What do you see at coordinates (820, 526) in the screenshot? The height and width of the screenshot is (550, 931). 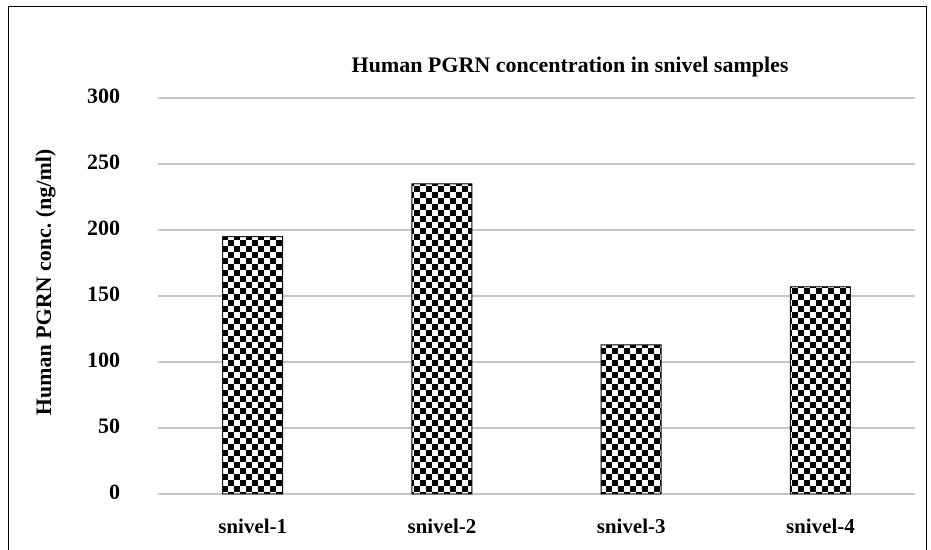 I see `x-tick-label: snivel-4` at bounding box center [820, 526].